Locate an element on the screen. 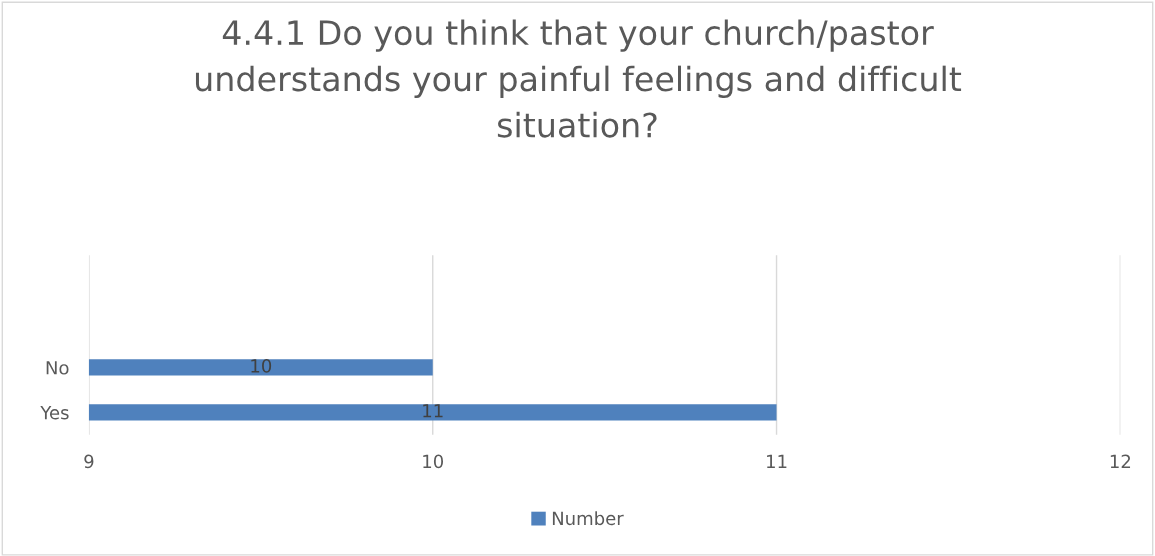  y-tick-label: Yes is located at coordinates (54, 413).